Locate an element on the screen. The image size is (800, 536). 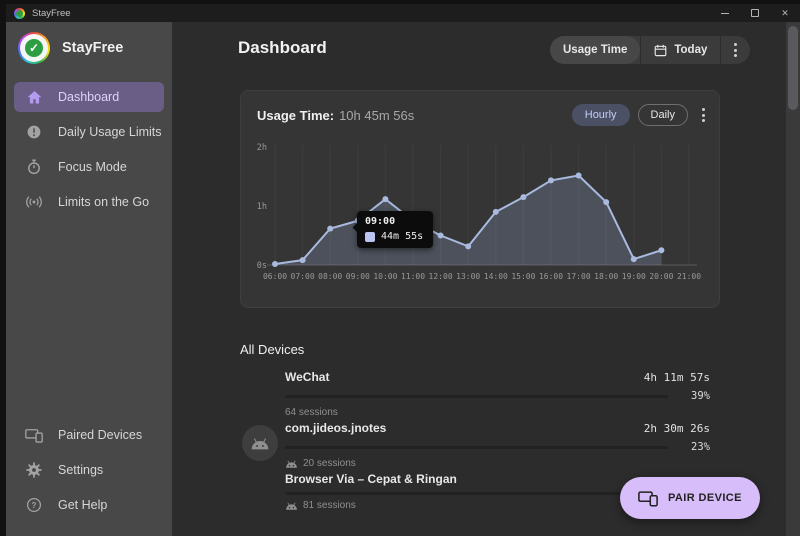
sidebar-item-focus-mode: Focus Mode is located at coordinates (89, 167).